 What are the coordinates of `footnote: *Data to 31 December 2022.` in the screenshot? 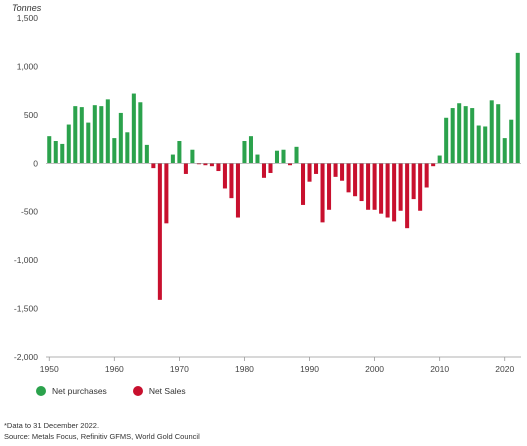 It's located at (52, 425).